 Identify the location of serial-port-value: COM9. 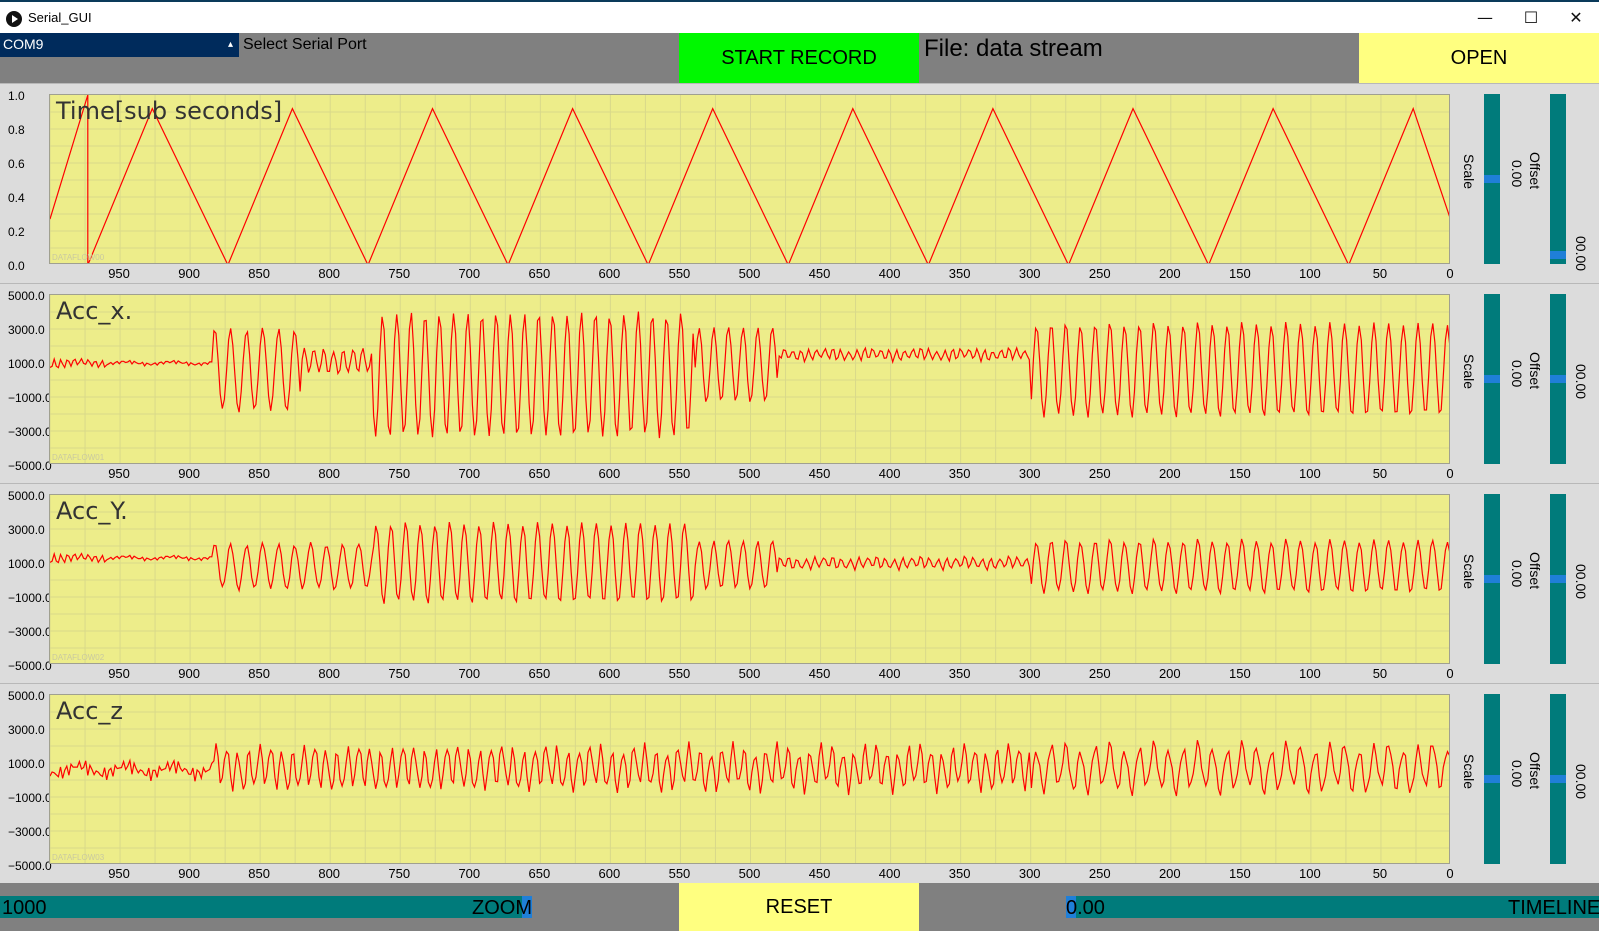
(23, 44).